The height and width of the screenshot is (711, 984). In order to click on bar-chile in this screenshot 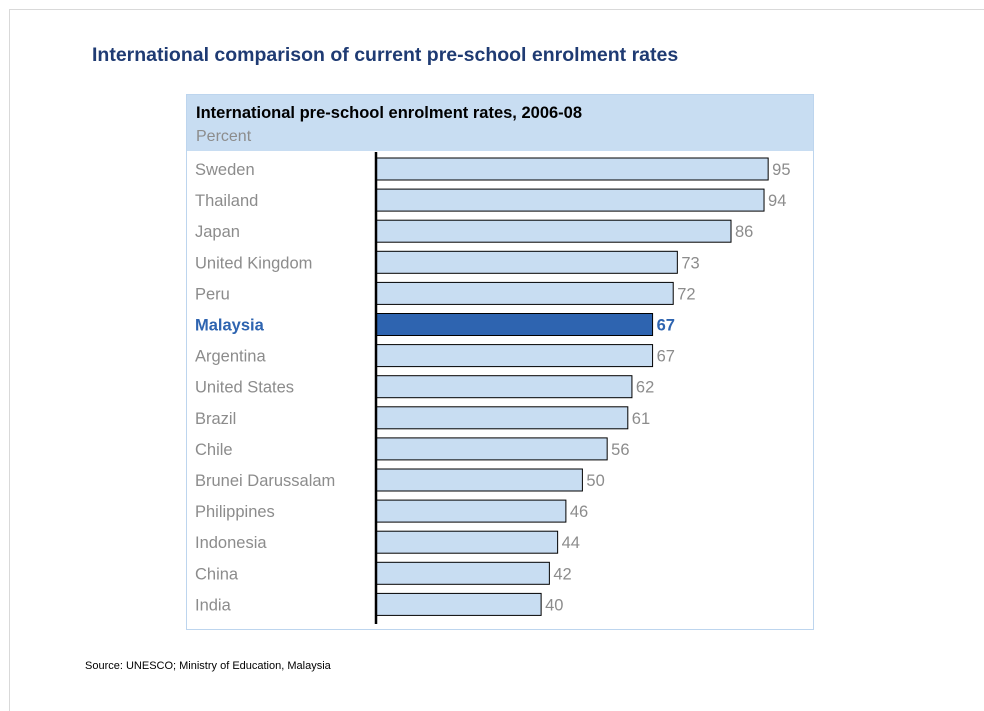, I will do `click(491, 449)`.